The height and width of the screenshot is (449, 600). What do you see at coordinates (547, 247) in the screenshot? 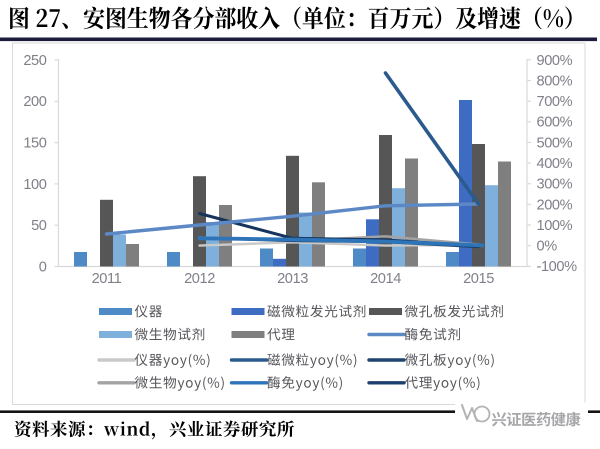
I see `svg-text: 0%` at bounding box center [547, 247].